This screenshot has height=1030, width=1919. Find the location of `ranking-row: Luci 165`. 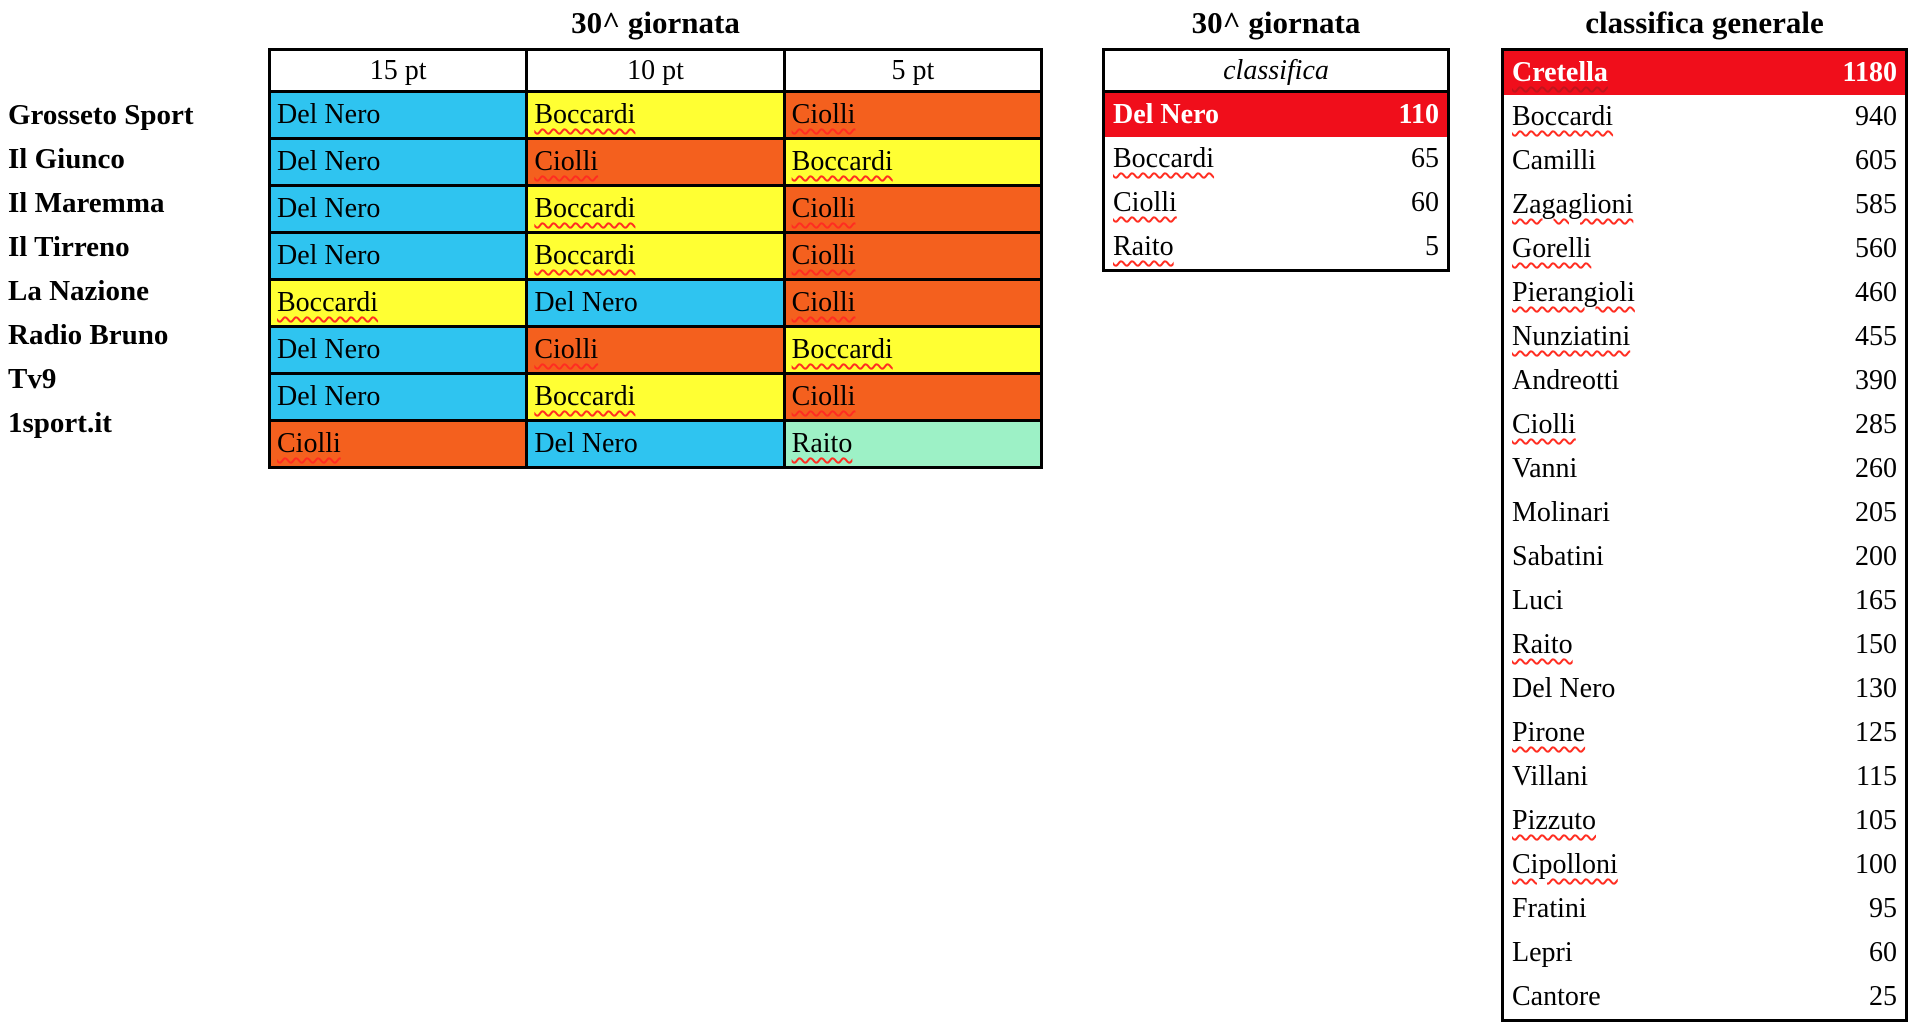

ranking-row: Luci 165 is located at coordinates (1705, 601).